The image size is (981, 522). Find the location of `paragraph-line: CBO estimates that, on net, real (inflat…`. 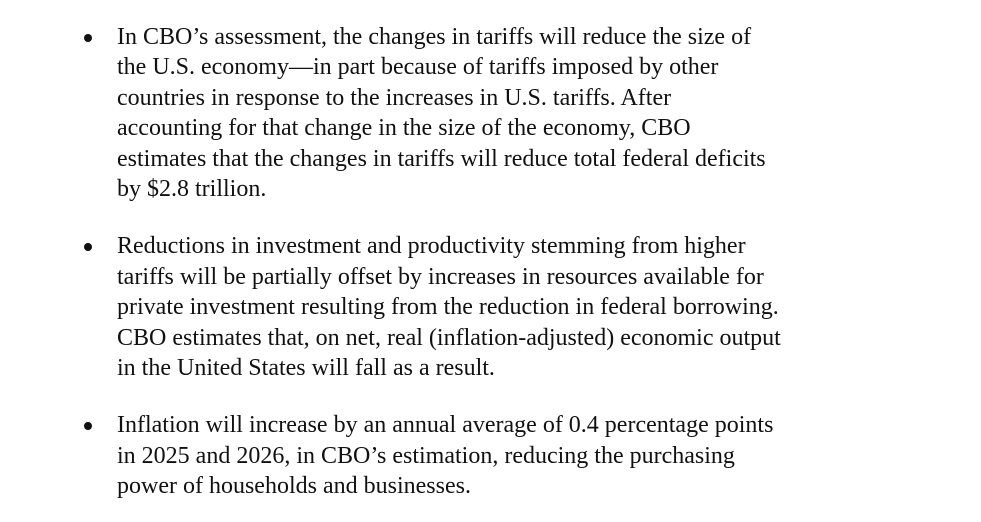

paragraph-line: CBO estimates that, on net, real (inflat… is located at coordinates (449, 337).